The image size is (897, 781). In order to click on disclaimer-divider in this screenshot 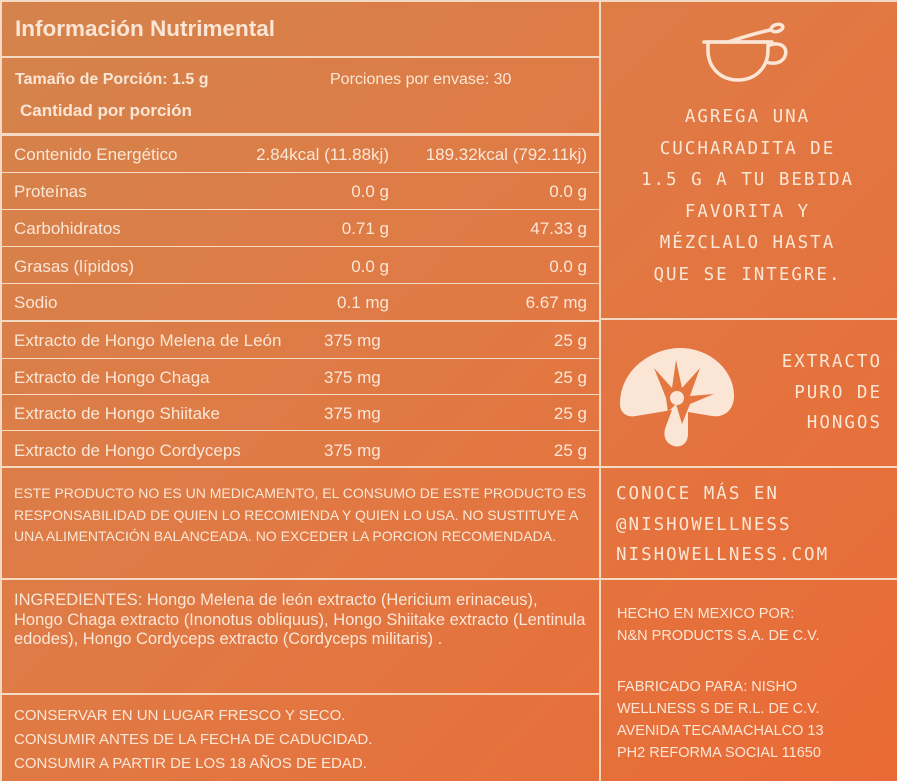, I will do `click(448, 579)`.